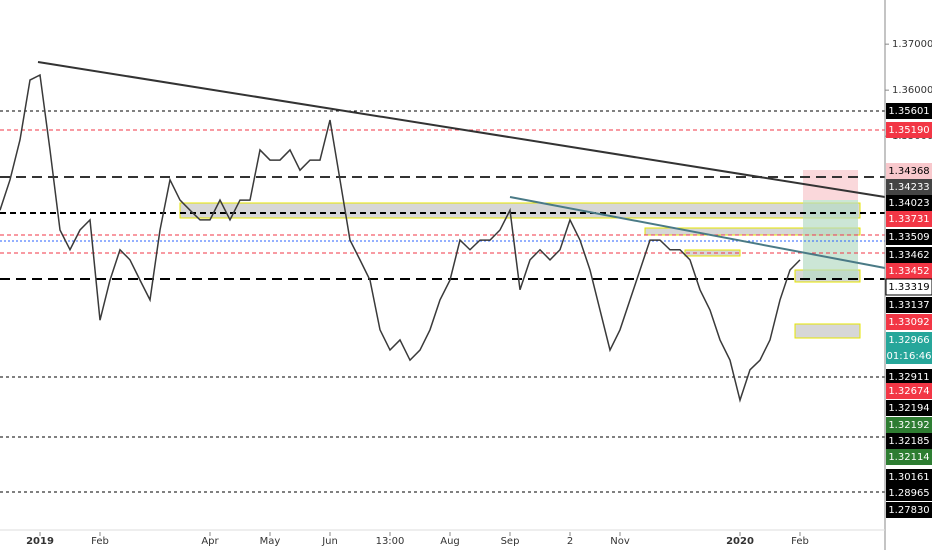 This screenshot has height=550, width=932. I want to click on price-tag-label: 1.33462, so click(908, 255).